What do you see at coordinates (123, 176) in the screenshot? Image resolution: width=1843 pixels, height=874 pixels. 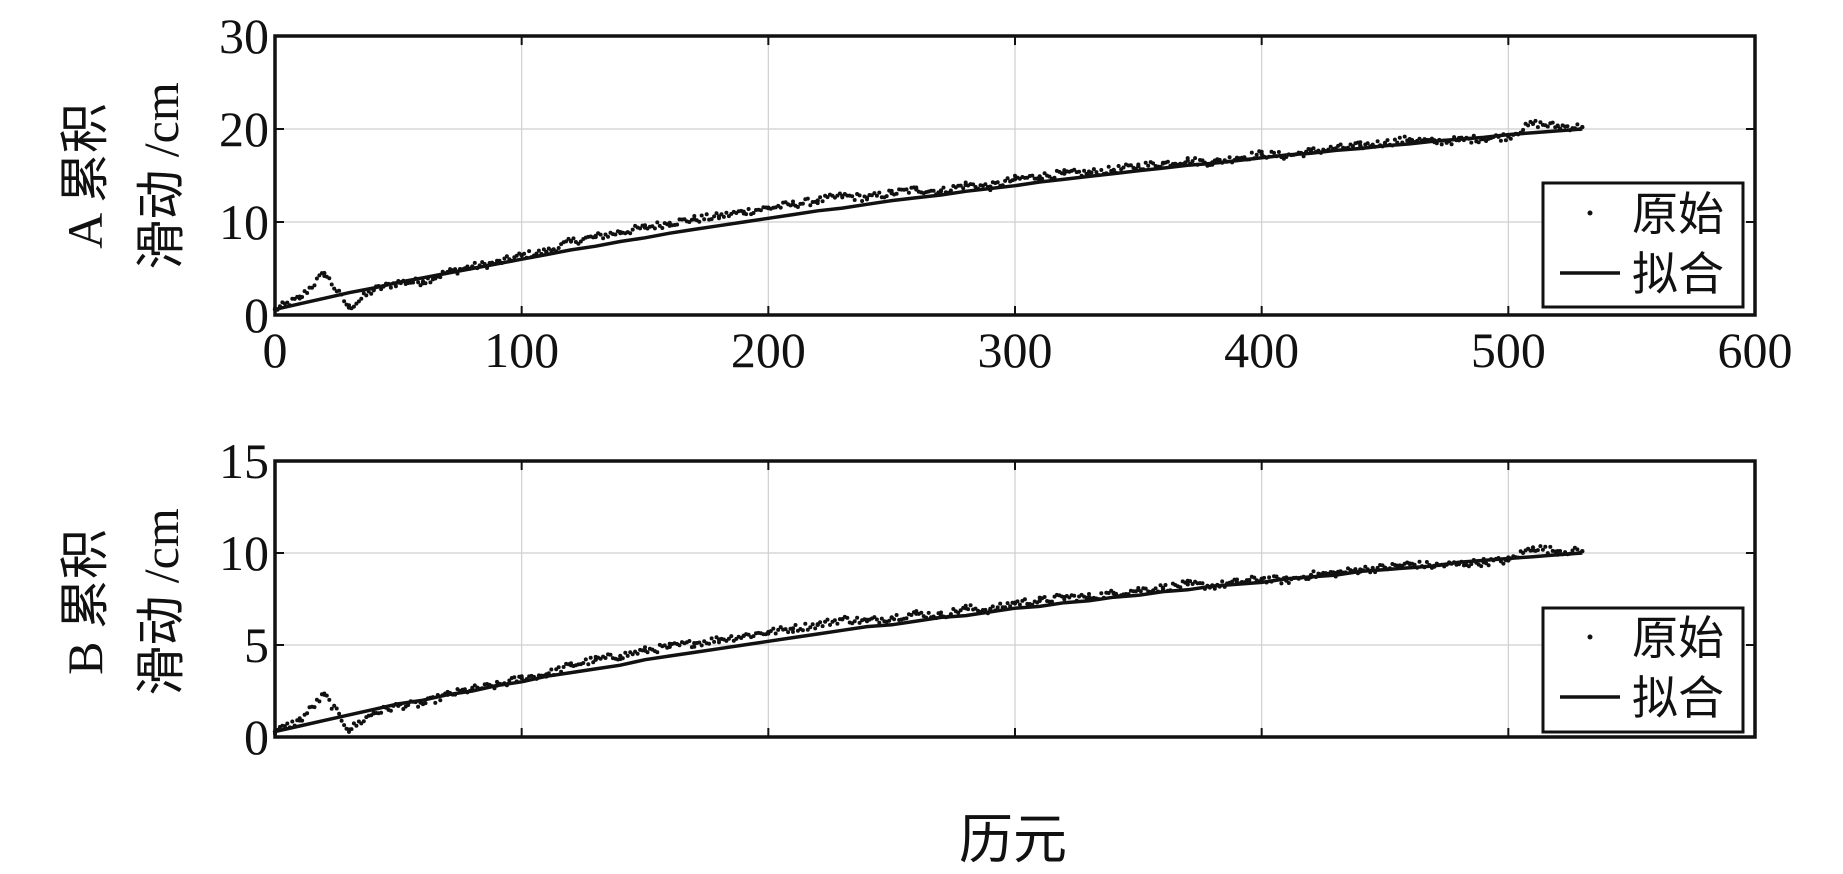 I see `y-axis-label-a: A 累积 滑动 /cm` at bounding box center [123, 176].